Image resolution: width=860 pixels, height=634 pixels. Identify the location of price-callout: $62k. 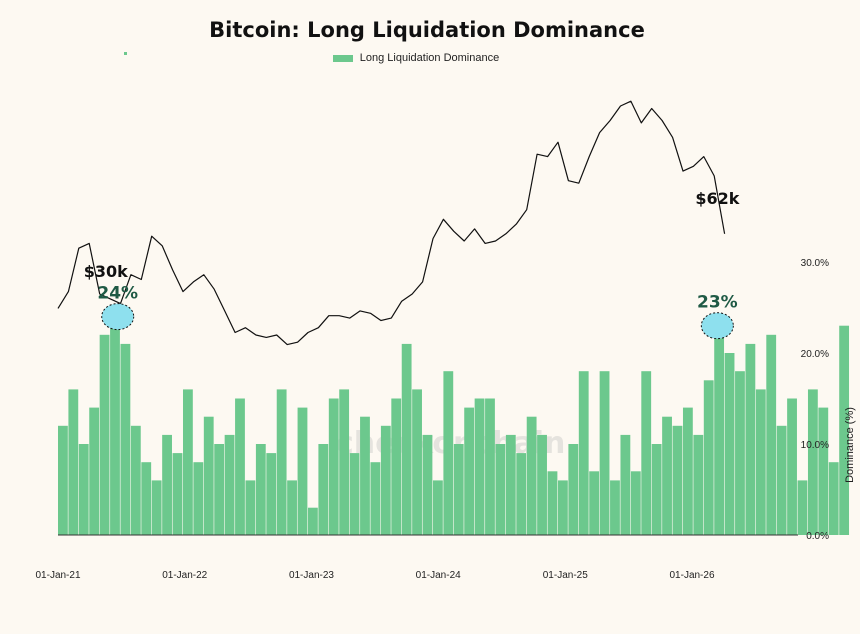
(717, 198).